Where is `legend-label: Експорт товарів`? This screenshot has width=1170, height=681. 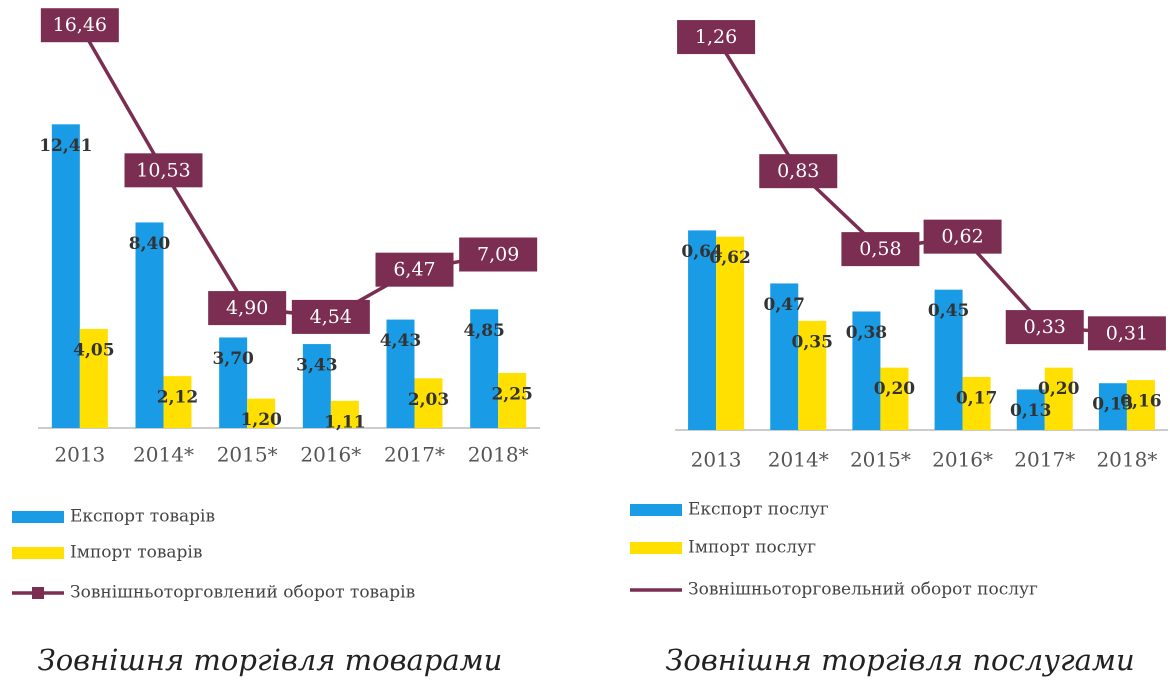
legend-label: Експорт товарів is located at coordinates (142, 517).